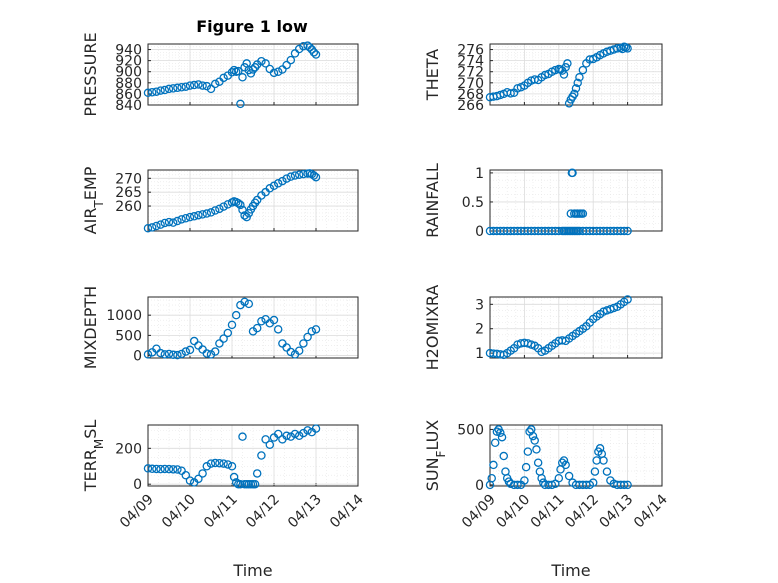  What do you see at coordinates (432, 75) in the screenshot?
I see `y-axis-label: THETA` at bounding box center [432, 75].